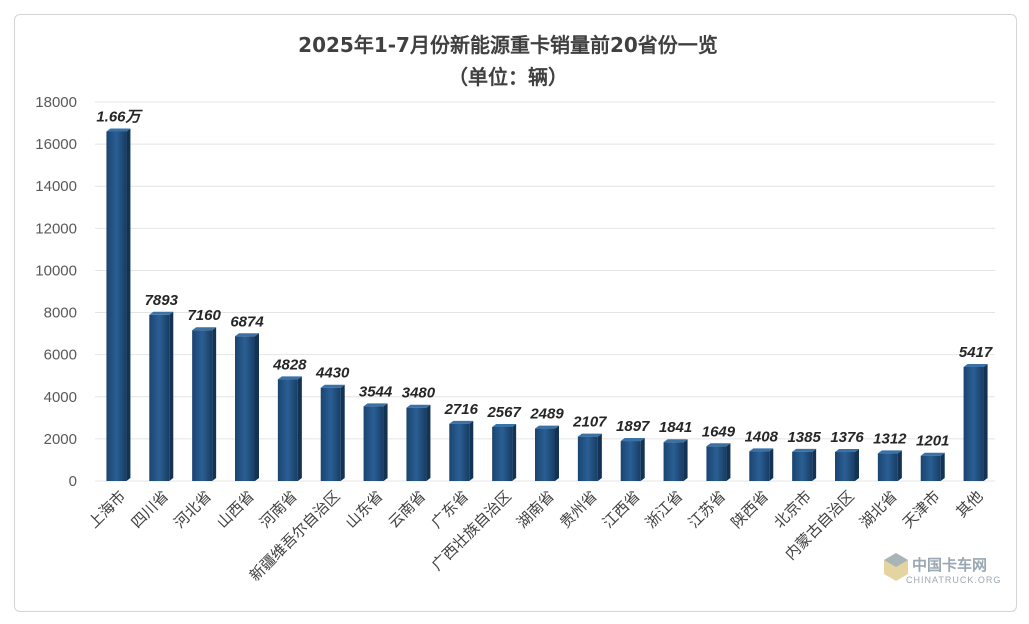 The width and height of the screenshot is (1029, 624). What do you see at coordinates (376, 391) in the screenshot?
I see `data-label: 3544` at bounding box center [376, 391].